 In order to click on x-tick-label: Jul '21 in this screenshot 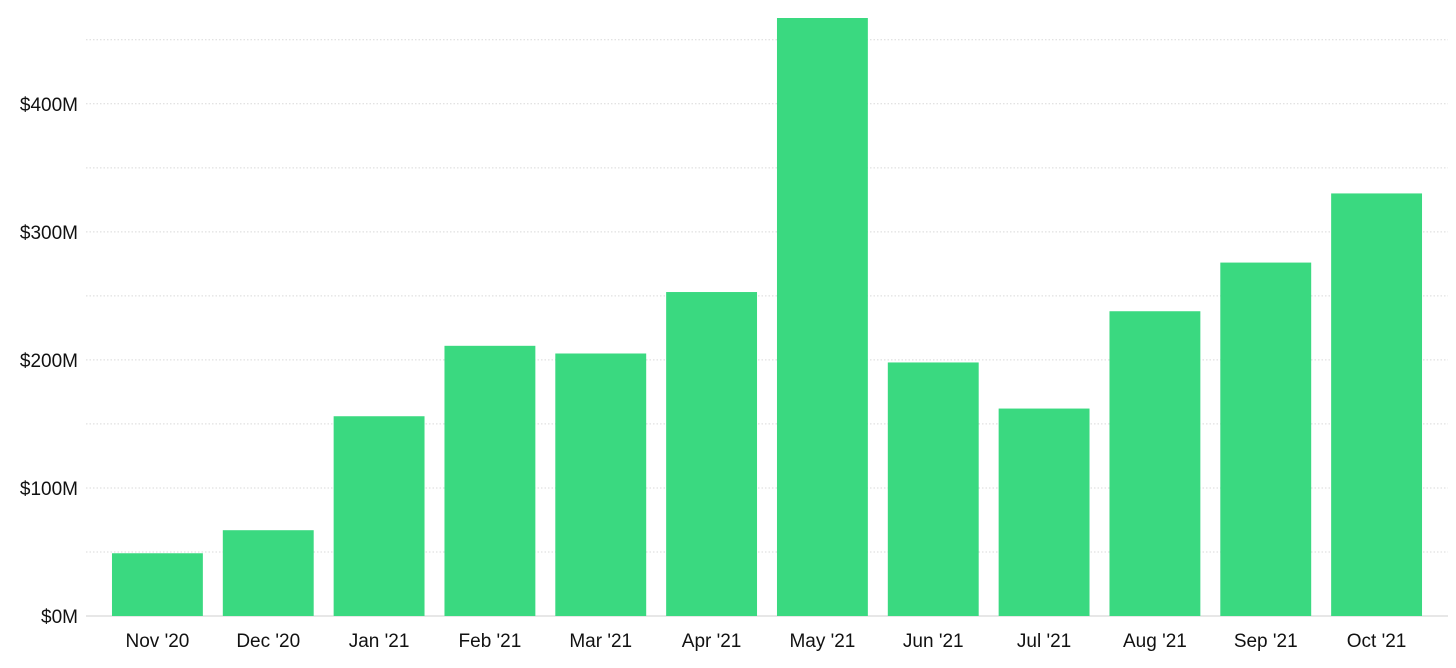, I will do `click(1044, 641)`.